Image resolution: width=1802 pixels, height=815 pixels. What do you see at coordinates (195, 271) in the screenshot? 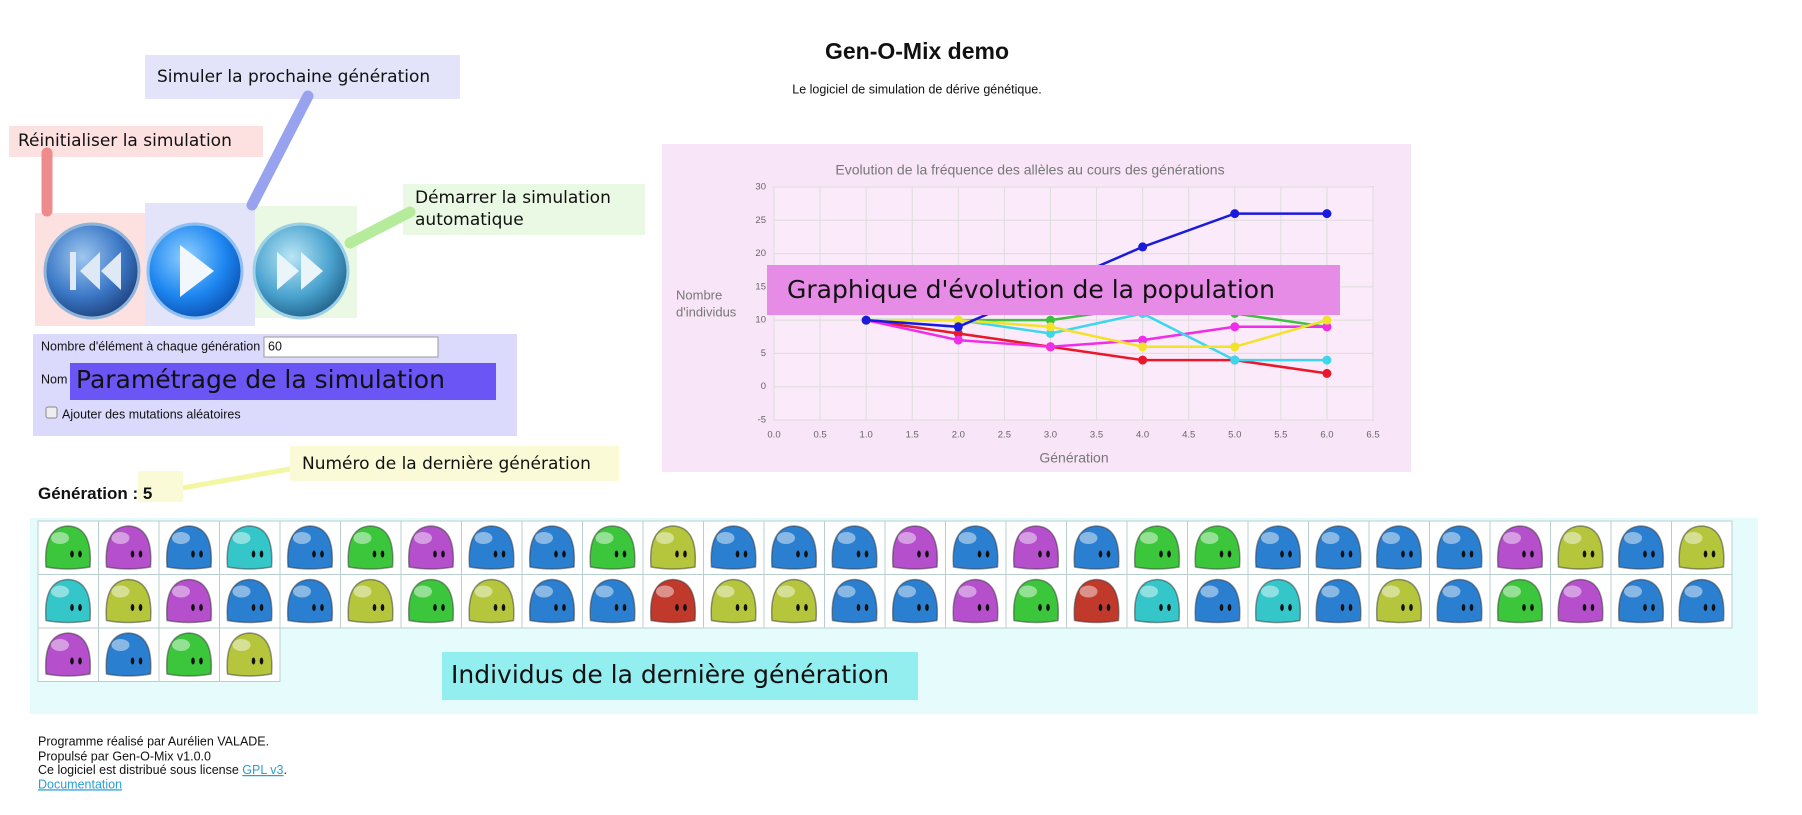
I see `step-button` at bounding box center [195, 271].